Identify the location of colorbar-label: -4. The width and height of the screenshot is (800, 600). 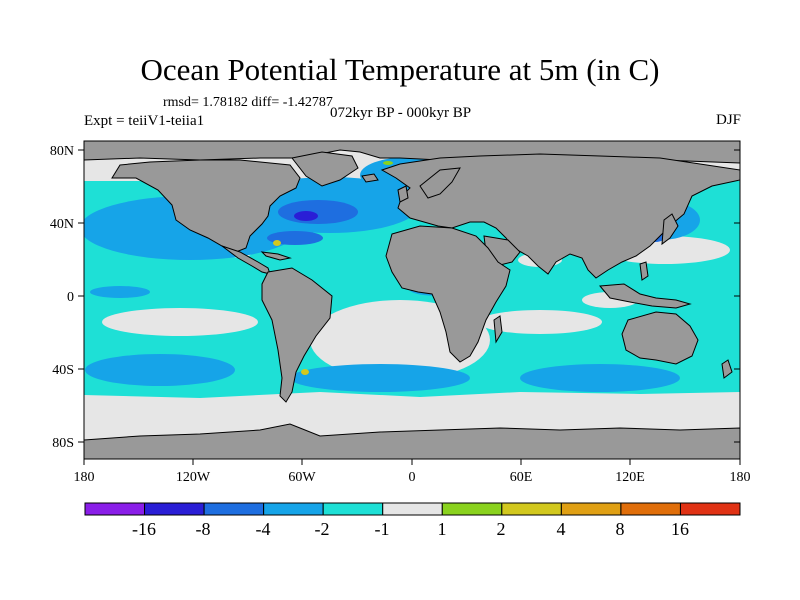
(263, 529).